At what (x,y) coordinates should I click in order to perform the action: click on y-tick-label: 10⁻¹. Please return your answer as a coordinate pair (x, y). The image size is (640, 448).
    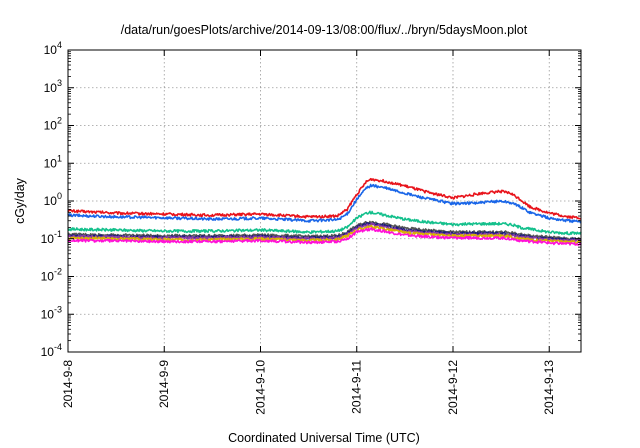
    Looking at the image, I should click on (51, 237).